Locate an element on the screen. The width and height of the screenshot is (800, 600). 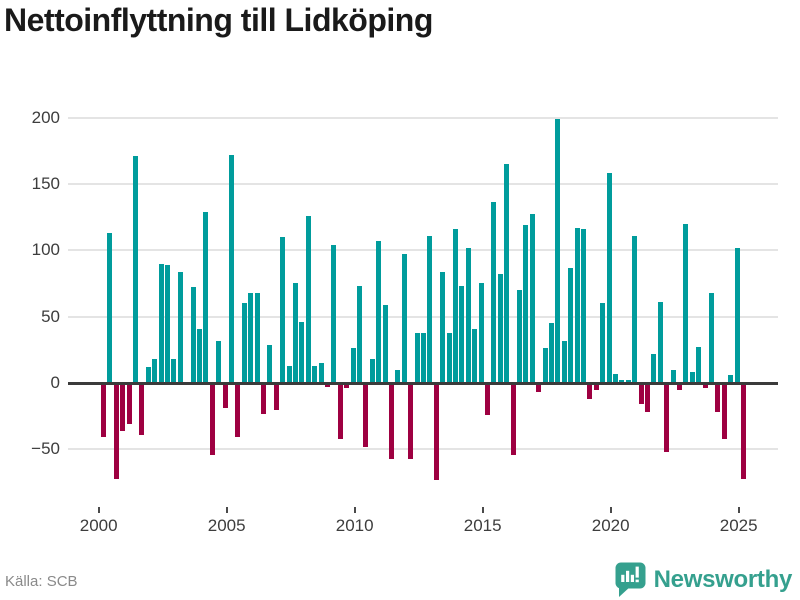
x-axis-label: 2025 is located at coordinates (738, 525).